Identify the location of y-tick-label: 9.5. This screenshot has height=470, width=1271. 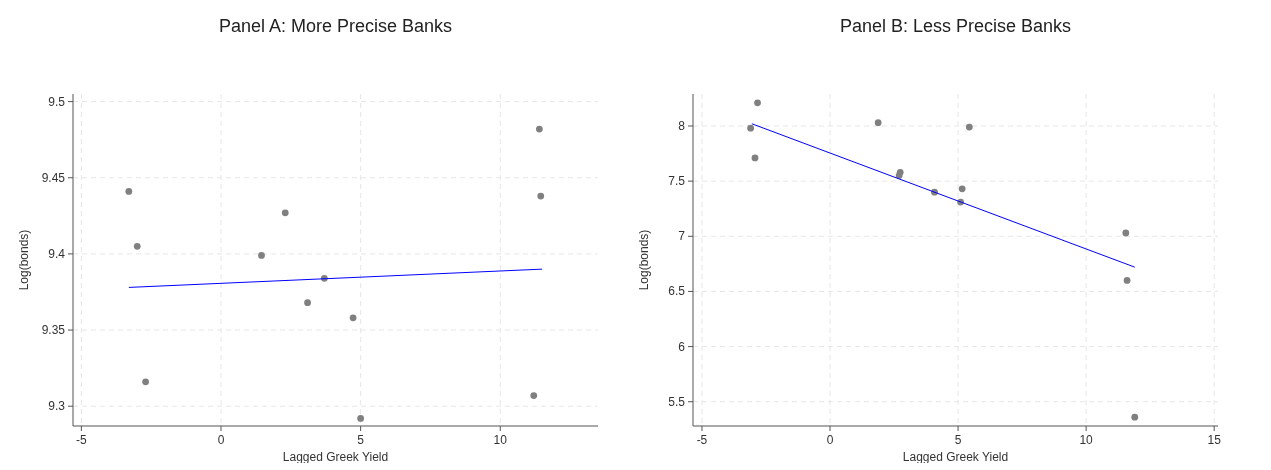
(57, 101).